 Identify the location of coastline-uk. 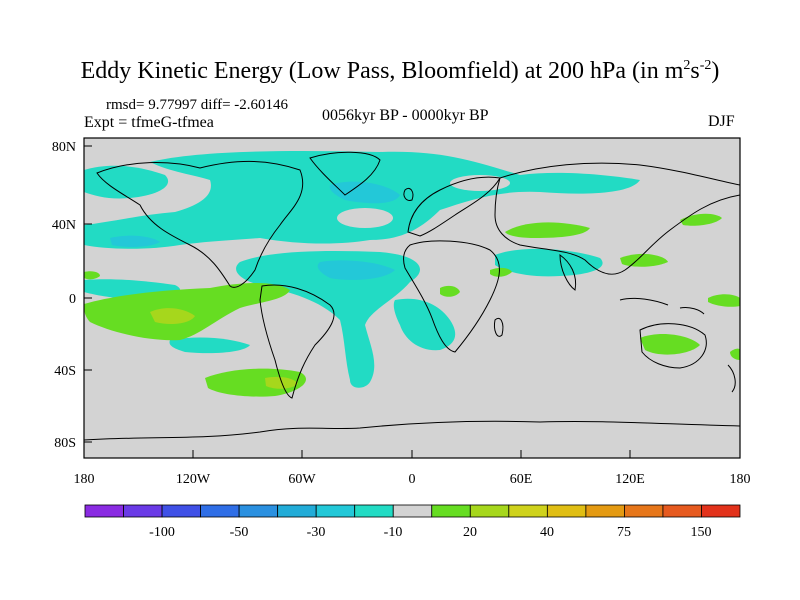
(408, 194).